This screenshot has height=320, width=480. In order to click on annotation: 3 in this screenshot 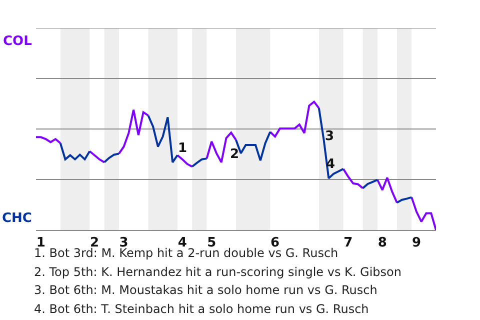, I will do `click(329, 136)`.